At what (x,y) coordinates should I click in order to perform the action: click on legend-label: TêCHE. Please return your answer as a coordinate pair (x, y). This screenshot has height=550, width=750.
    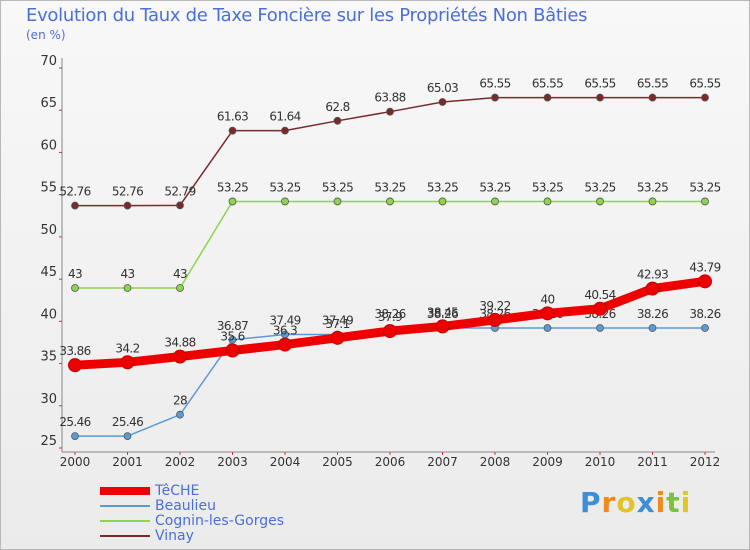
    Looking at the image, I should click on (177, 491).